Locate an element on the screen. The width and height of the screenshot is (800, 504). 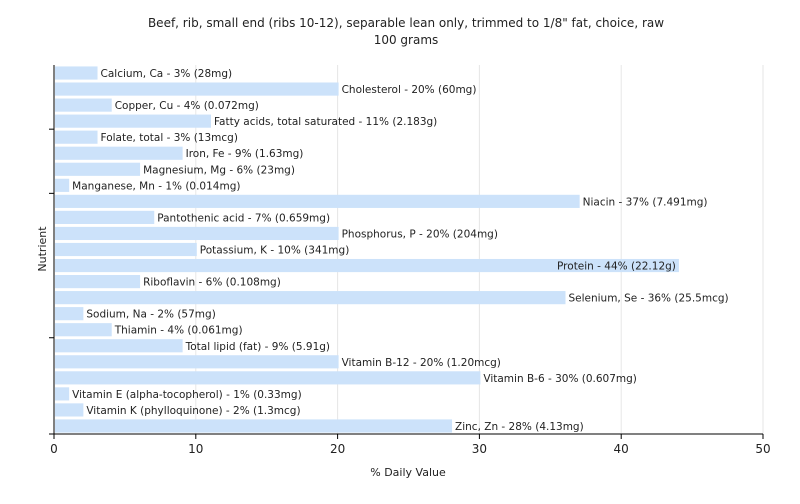
bar-label: Sodium, Na - 2% (57mg) is located at coordinates (150, 315).